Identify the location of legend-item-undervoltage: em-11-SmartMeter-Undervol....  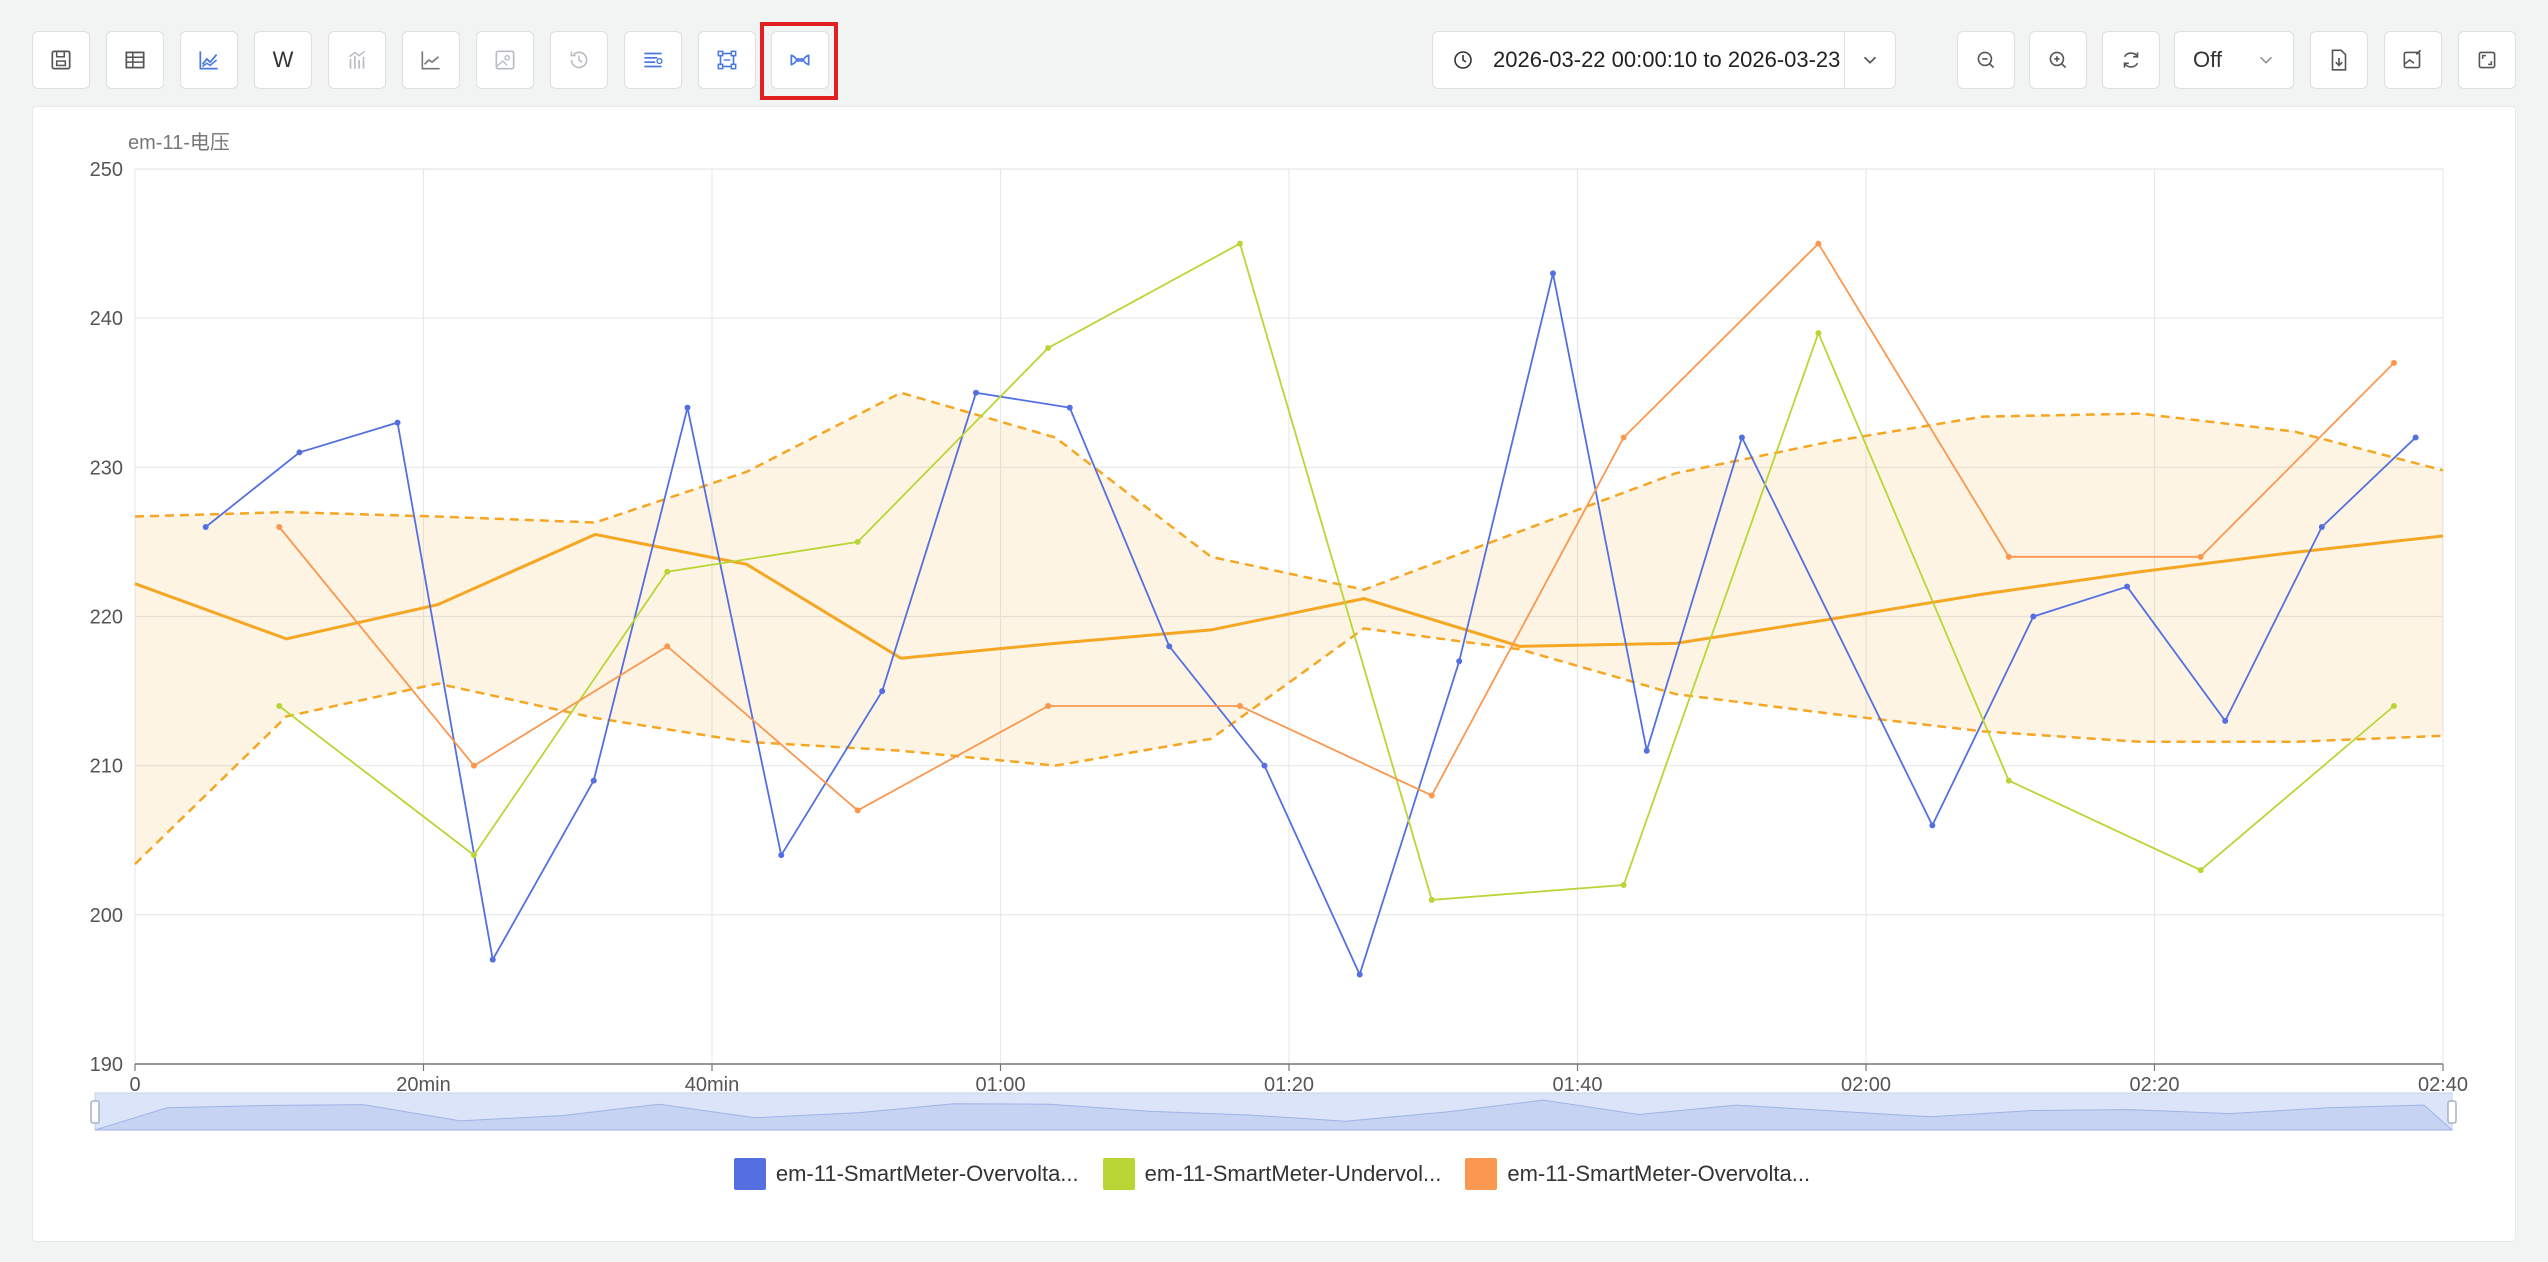
(1272, 1174).